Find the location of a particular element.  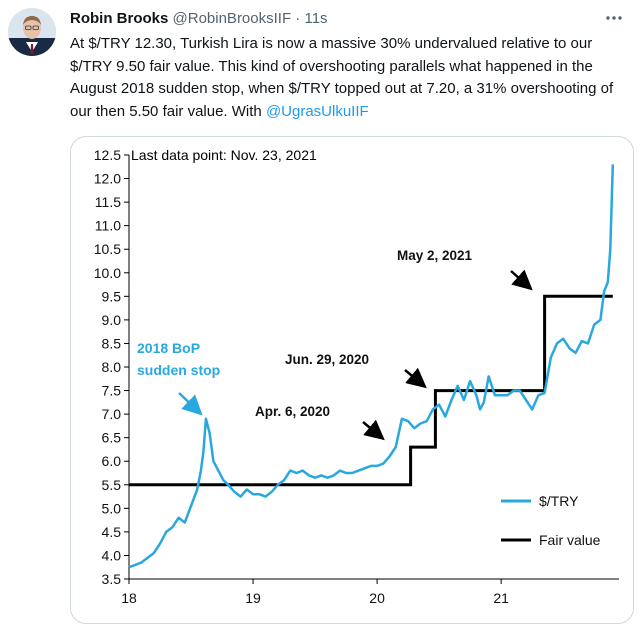

author-handle: @RobinBrooksIIF is located at coordinates (232, 18).